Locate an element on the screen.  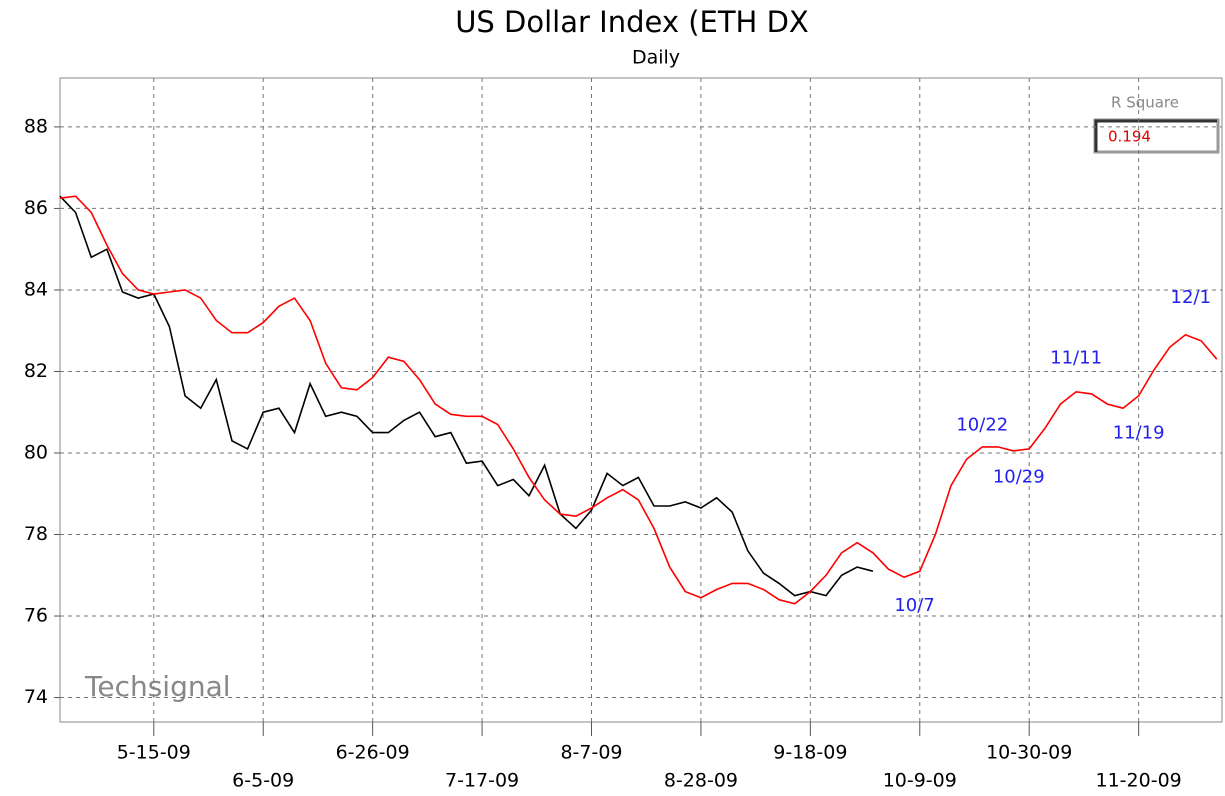
r-square-label: R Square is located at coordinates (1145, 103).